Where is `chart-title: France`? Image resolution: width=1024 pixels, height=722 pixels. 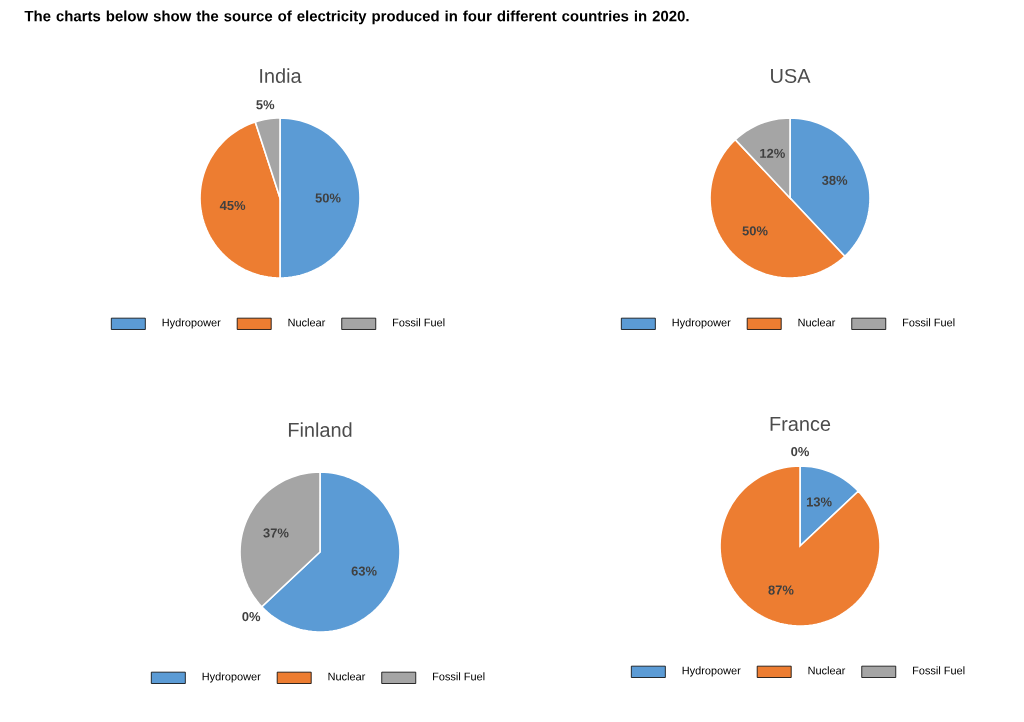
chart-title: France is located at coordinates (800, 424).